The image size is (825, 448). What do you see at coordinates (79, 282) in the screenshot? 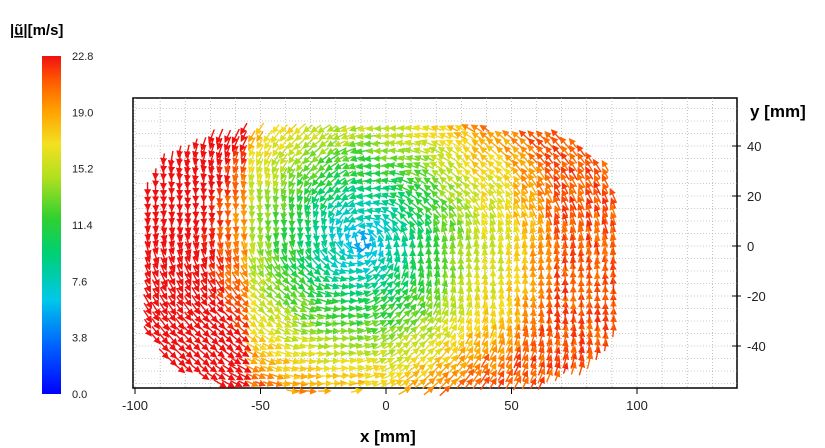
I see `colorbar-tick-label: 7.6` at bounding box center [79, 282].